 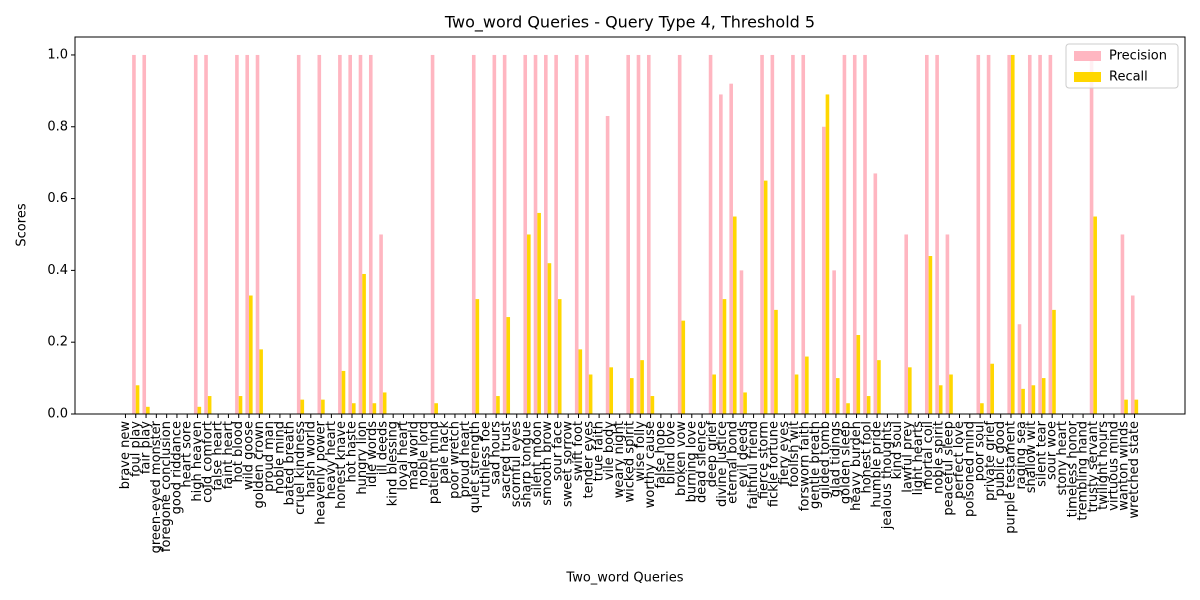 I want to click on x-tick-label: light hearts, so click(x=918, y=458).